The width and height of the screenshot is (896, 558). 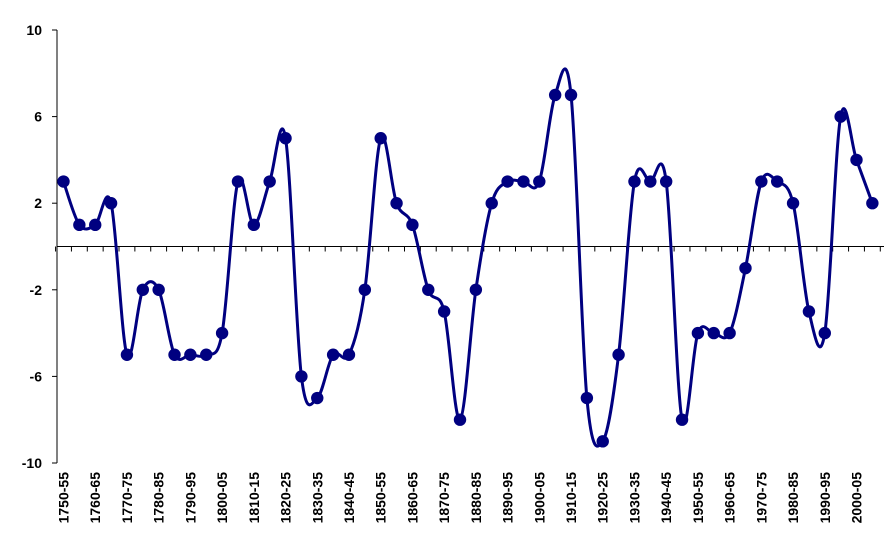 I want to click on x-tick-label: 1980-85, so click(x=793, y=498).